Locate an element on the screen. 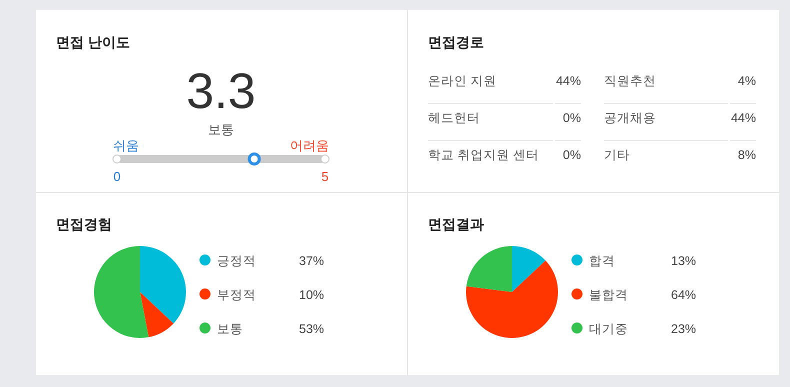  data-label: 13% is located at coordinates (683, 261).